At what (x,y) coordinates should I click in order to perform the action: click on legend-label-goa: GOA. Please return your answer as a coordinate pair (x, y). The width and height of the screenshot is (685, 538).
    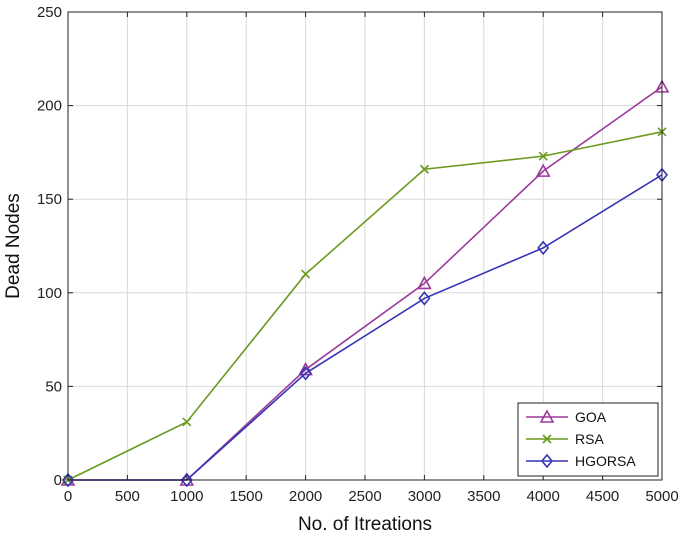
    Looking at the image, I should click on (591, 417).